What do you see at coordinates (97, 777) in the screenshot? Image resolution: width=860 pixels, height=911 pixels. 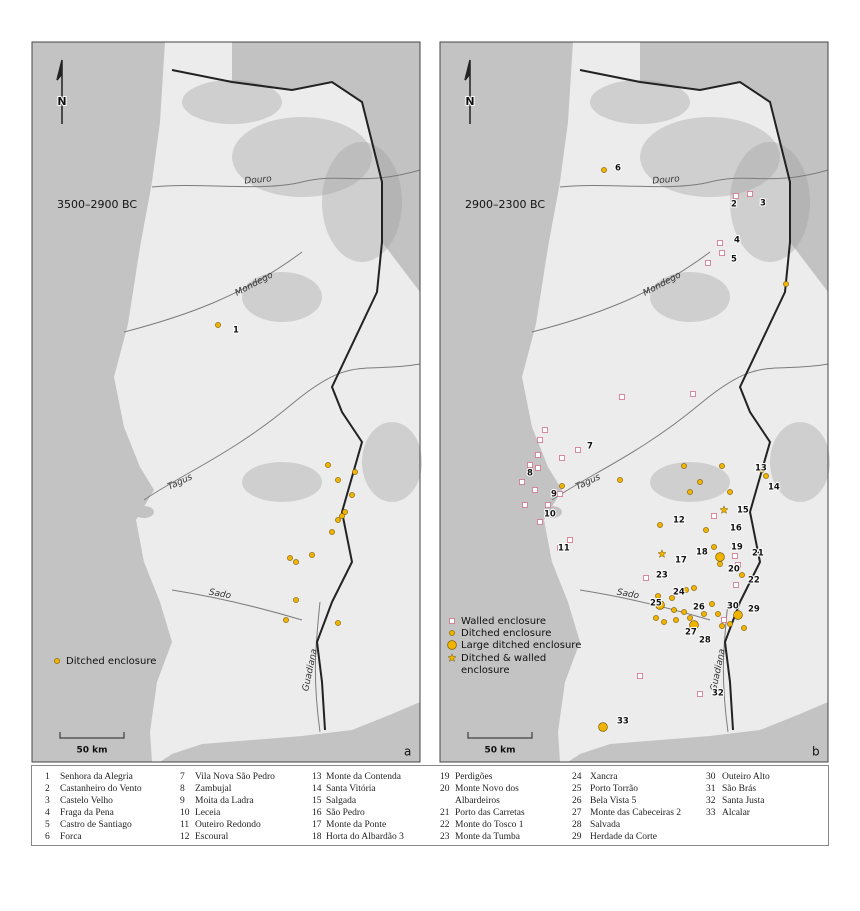 I see `key-name: Senhora da Alegria` at bounding box center [97, 777].